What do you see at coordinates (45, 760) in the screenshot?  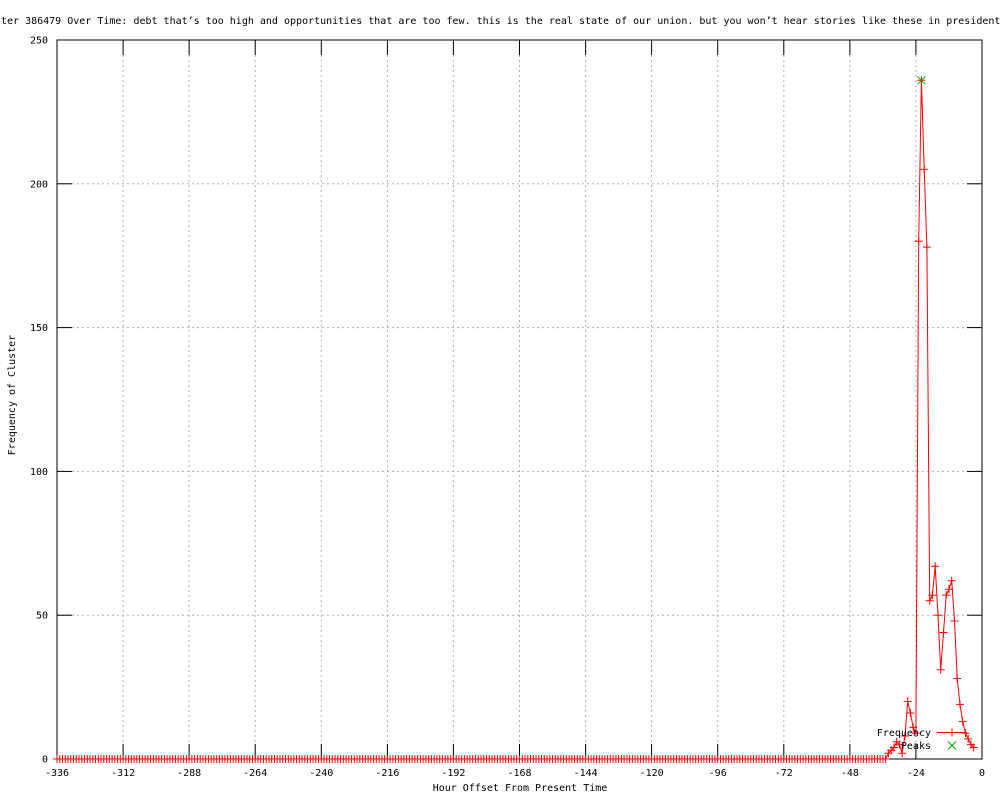 I see `y-tick-label: 0` at bounding box center [45, 760].